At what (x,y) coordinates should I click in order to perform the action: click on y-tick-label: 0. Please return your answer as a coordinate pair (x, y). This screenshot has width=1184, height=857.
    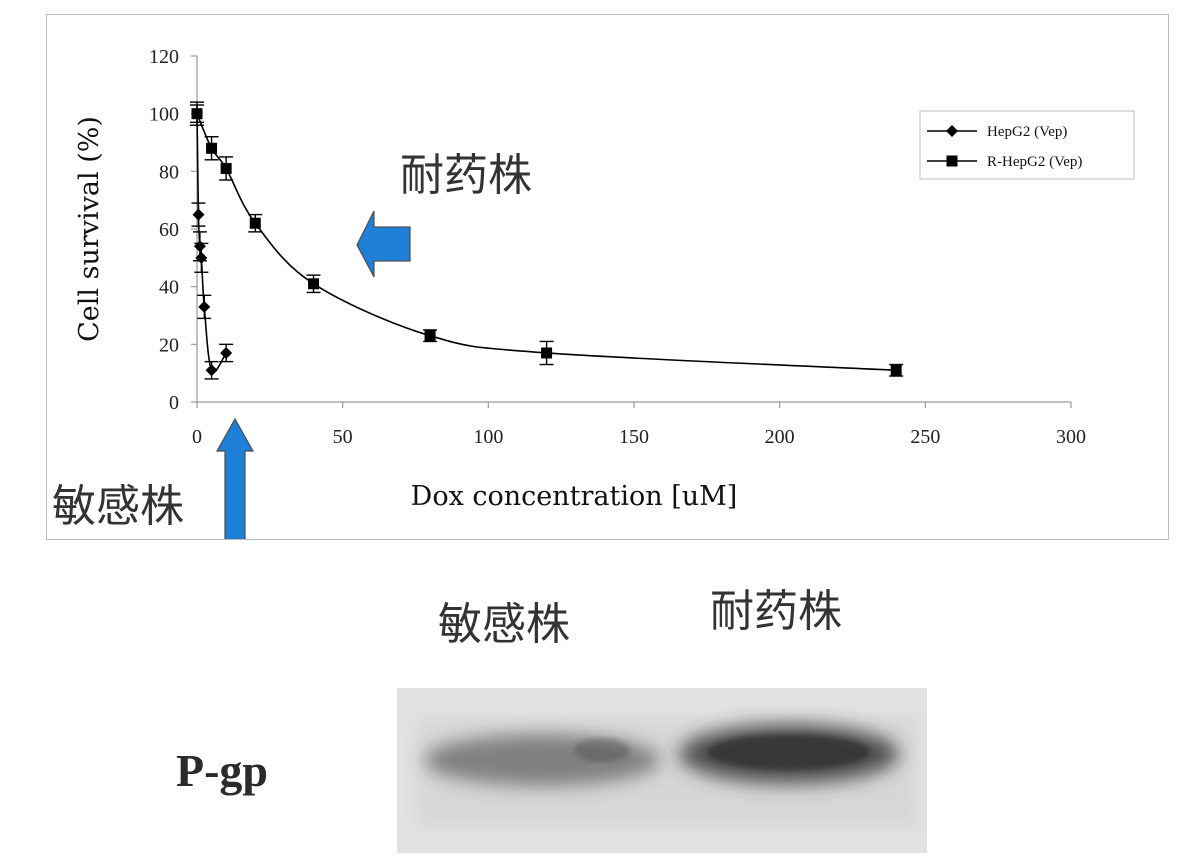
    Looking at the image, I should click on (174, 403).